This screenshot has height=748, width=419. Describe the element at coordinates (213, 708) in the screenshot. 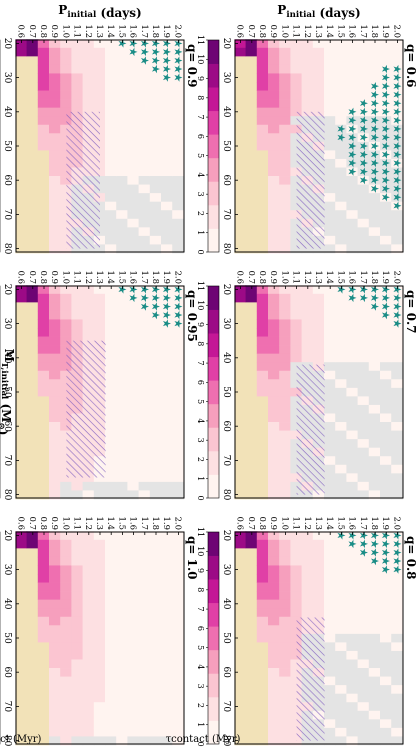

I see `colorbar-segment` at that location.